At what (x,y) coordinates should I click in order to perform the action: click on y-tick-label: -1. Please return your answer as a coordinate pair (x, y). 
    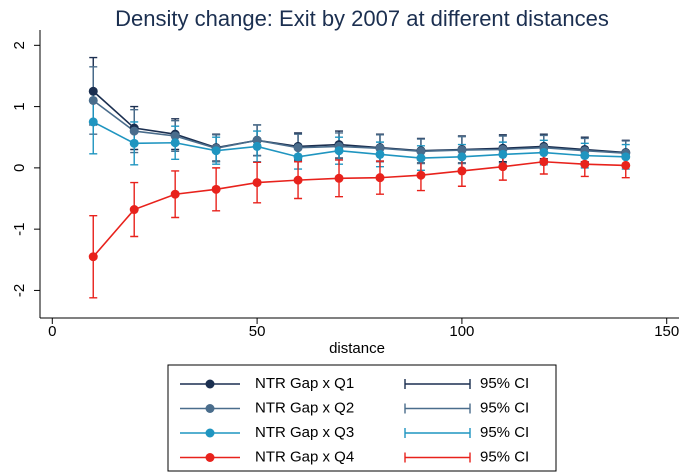
    Looking at the image, I should click on (19, 228).